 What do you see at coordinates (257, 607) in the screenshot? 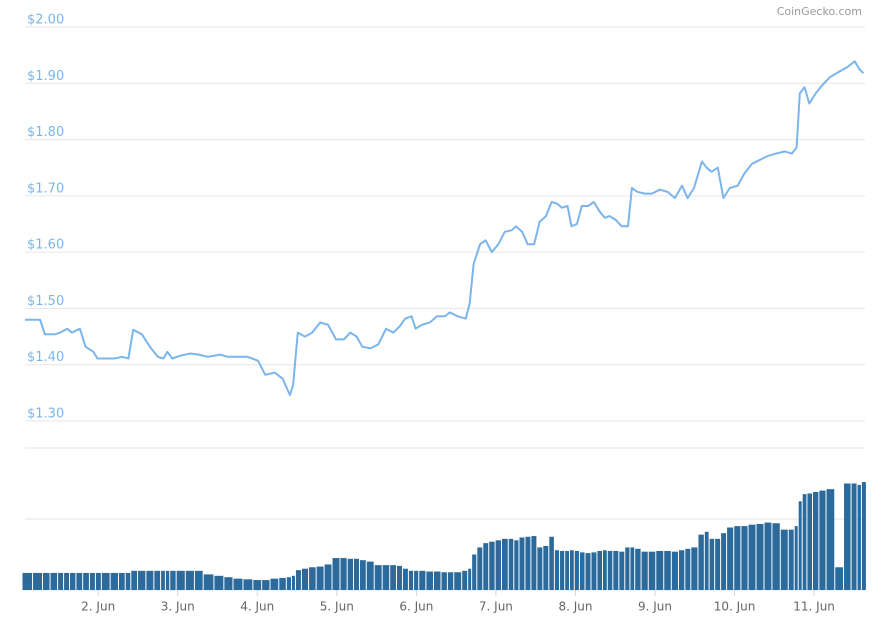
I see `x-tick-label: 4. Jun` at bounding box center [257, 607].